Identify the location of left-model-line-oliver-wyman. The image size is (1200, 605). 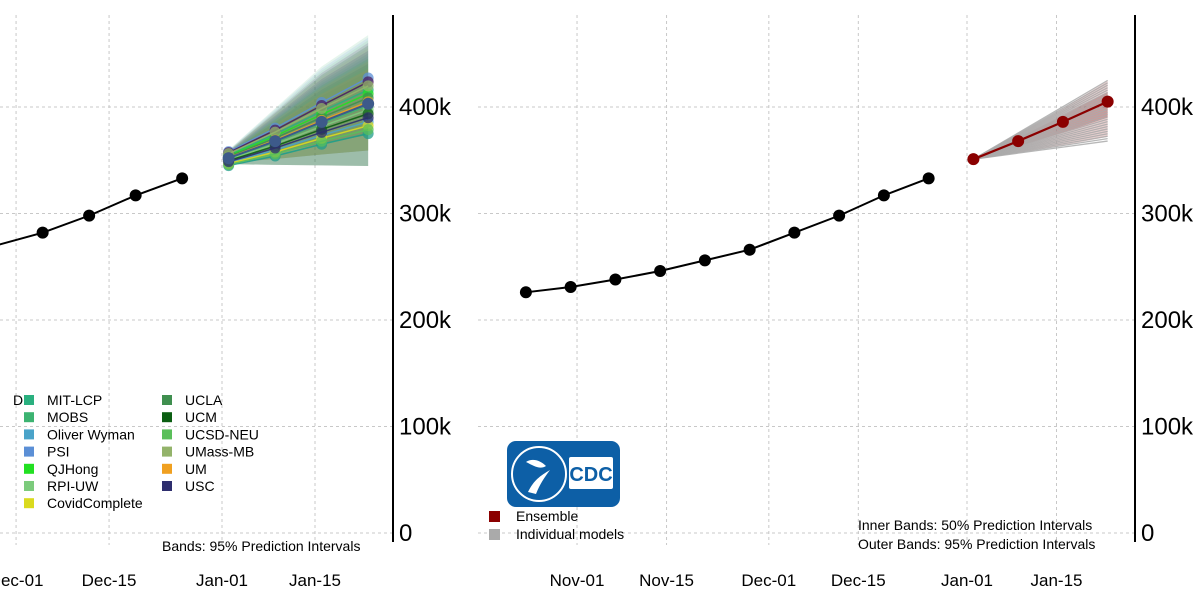
(298, 142).